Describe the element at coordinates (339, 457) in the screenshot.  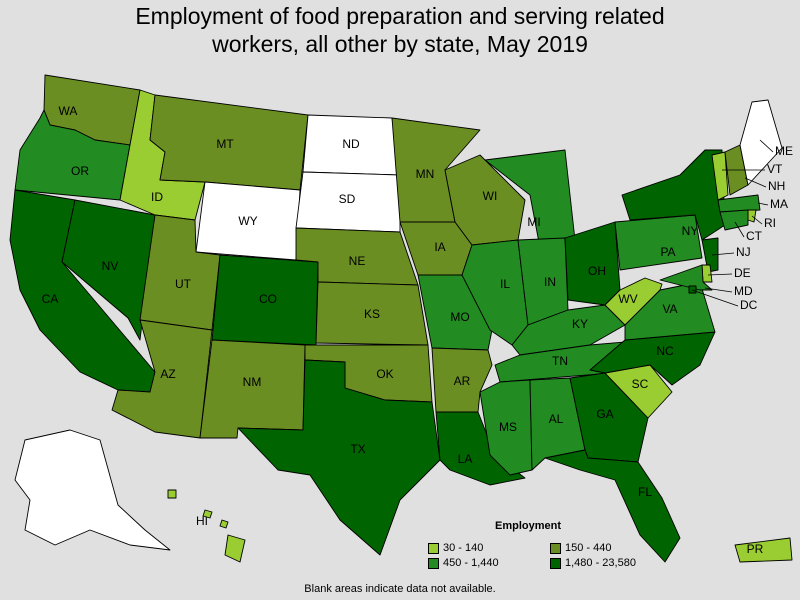
I see `state-tx` at that location.